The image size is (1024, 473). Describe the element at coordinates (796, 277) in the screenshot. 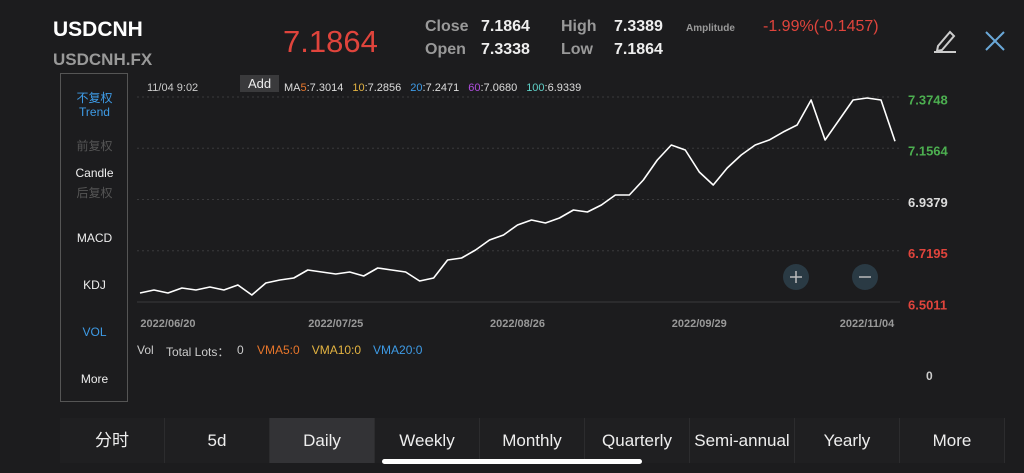

I see `zoom-in` at that location.